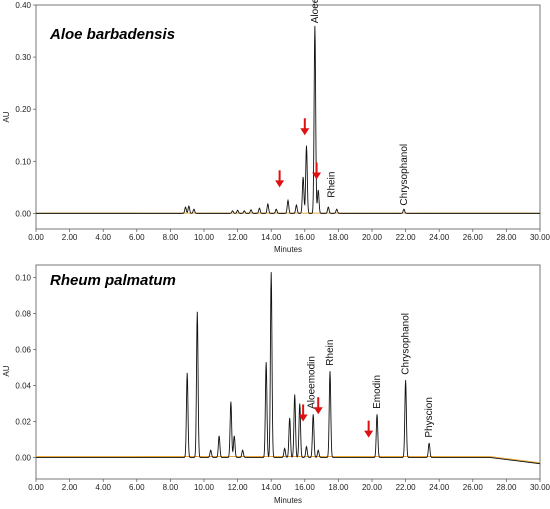  Describe the element at coordinates (429, 417) in the screenshot. I see `peak-label: Physcion` at that location.